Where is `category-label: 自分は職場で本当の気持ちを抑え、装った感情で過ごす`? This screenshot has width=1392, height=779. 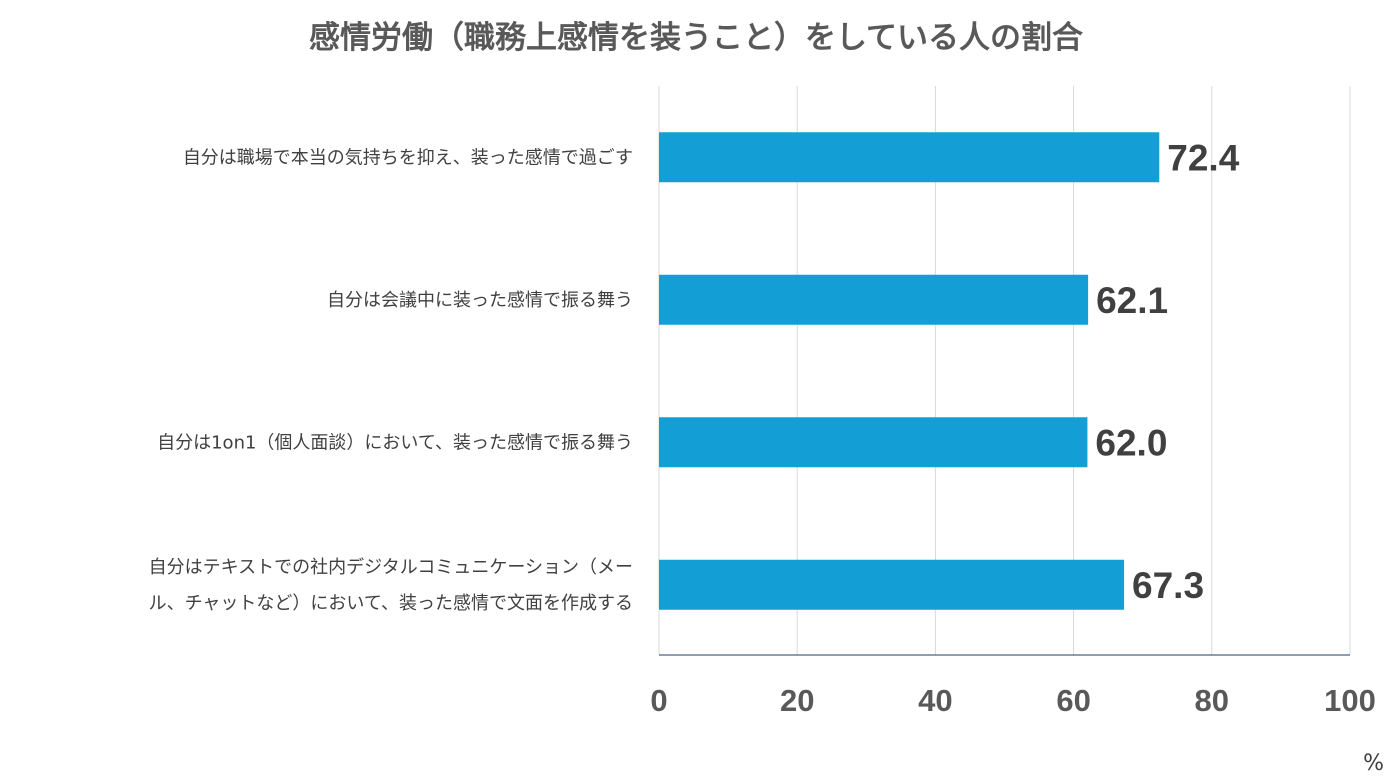 category-label: 自分は職場で本当の気持ちを抑え、装った感情で過ごす is located at coordinates (408, 157).